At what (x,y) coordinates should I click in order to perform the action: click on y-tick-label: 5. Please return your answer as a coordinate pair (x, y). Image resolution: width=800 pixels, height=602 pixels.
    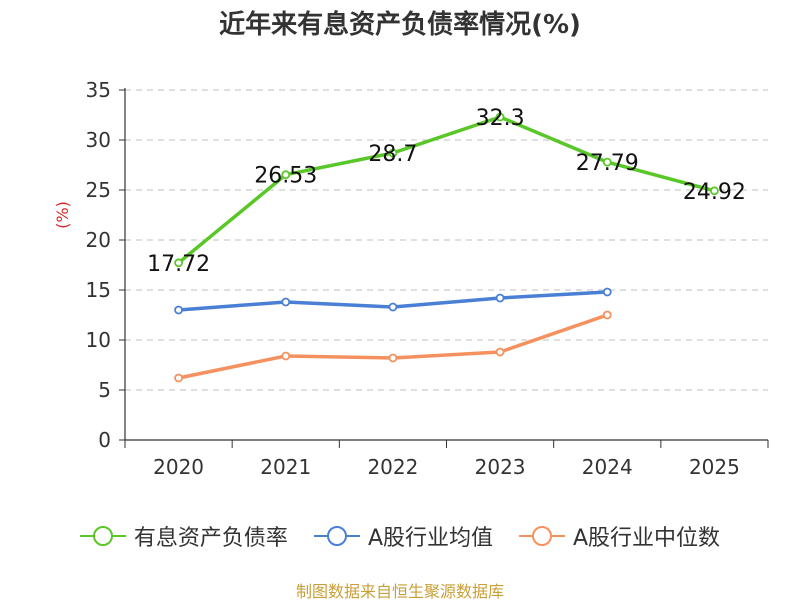
    Looking at the image, I should click on (104, 390).